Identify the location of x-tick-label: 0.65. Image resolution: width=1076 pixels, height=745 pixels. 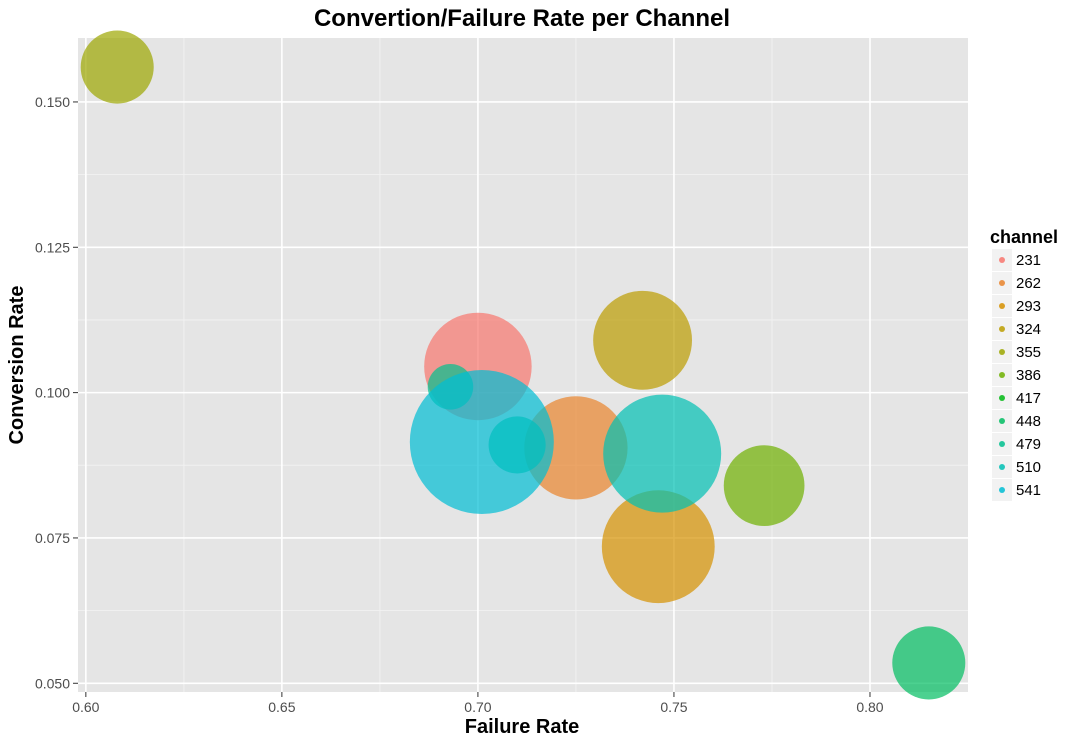
(281, 707).